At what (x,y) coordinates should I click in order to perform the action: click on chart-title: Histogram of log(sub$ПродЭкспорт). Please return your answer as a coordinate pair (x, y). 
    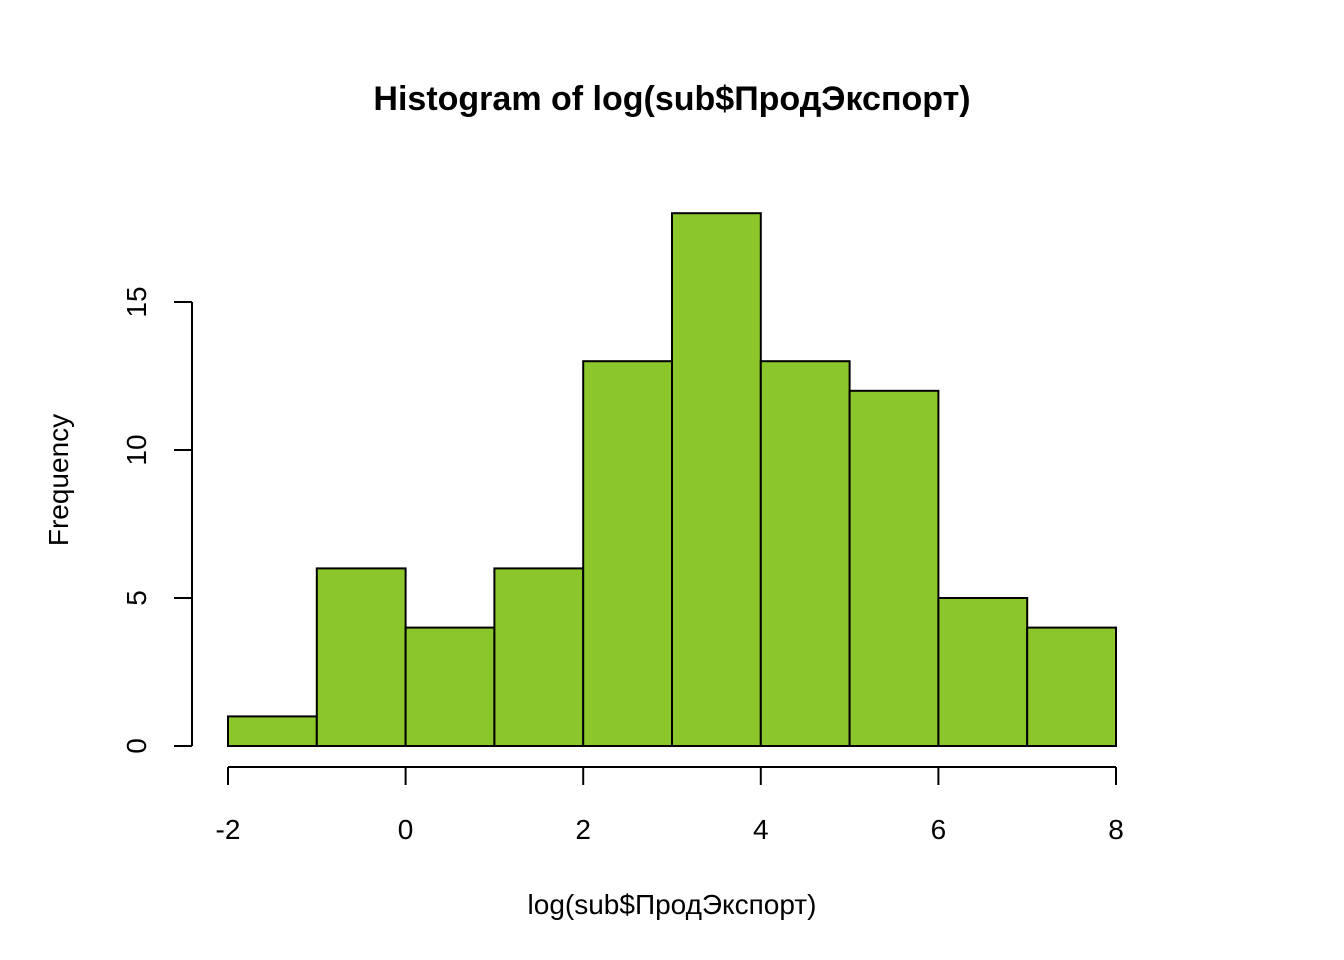
    Looking at the image, I should click on (671, 99).